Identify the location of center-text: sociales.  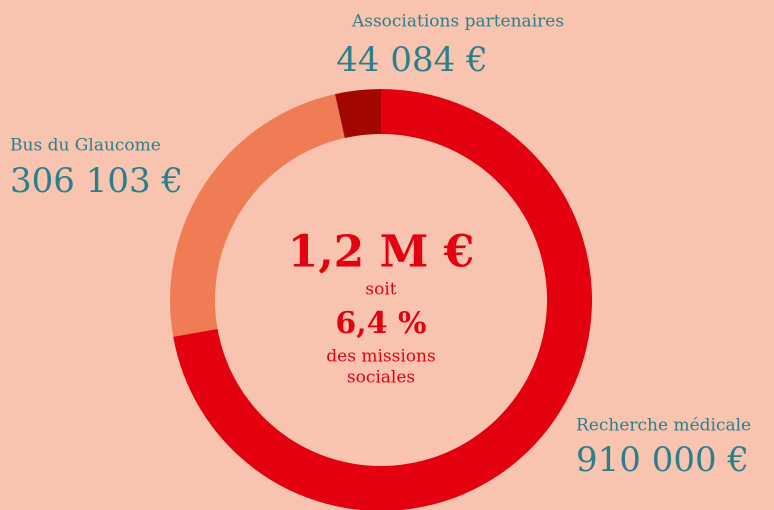
(381, 378).